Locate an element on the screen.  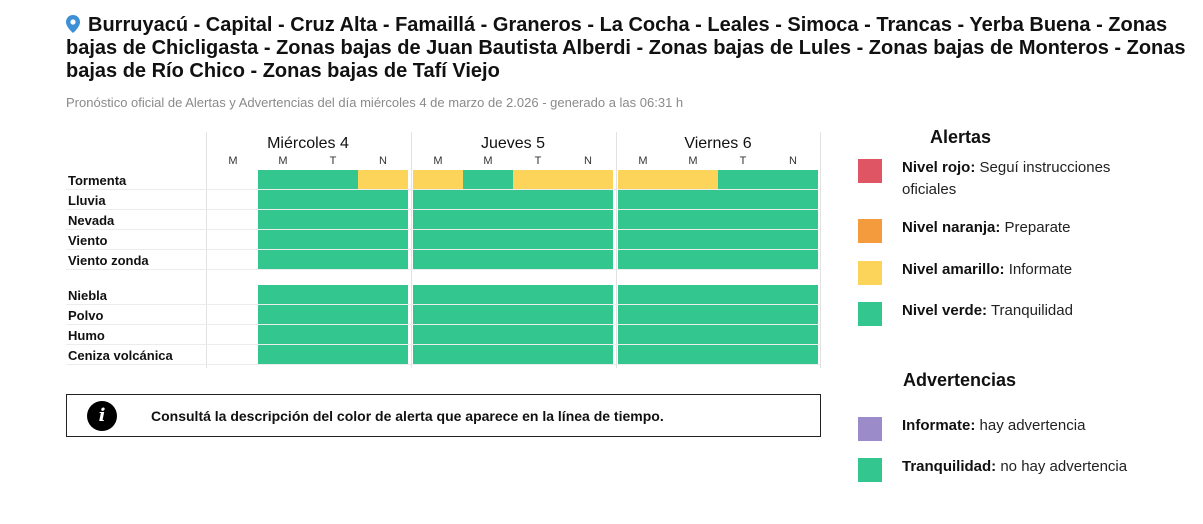
timeline-row: Nevada is located at coordinates (443, 220).